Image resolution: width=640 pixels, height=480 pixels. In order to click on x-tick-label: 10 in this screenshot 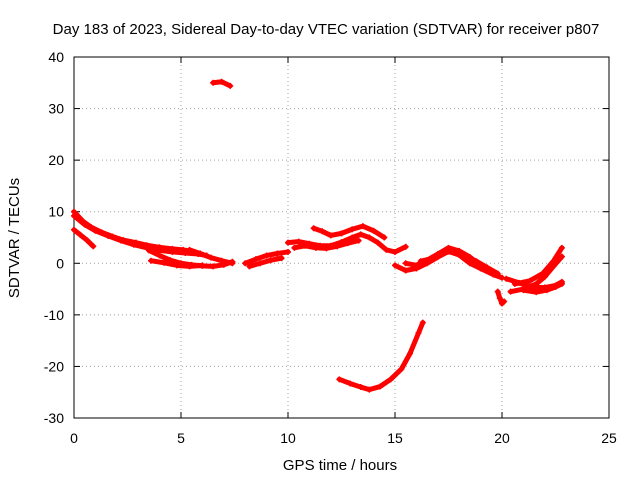, I will do `click(288, 438)`.